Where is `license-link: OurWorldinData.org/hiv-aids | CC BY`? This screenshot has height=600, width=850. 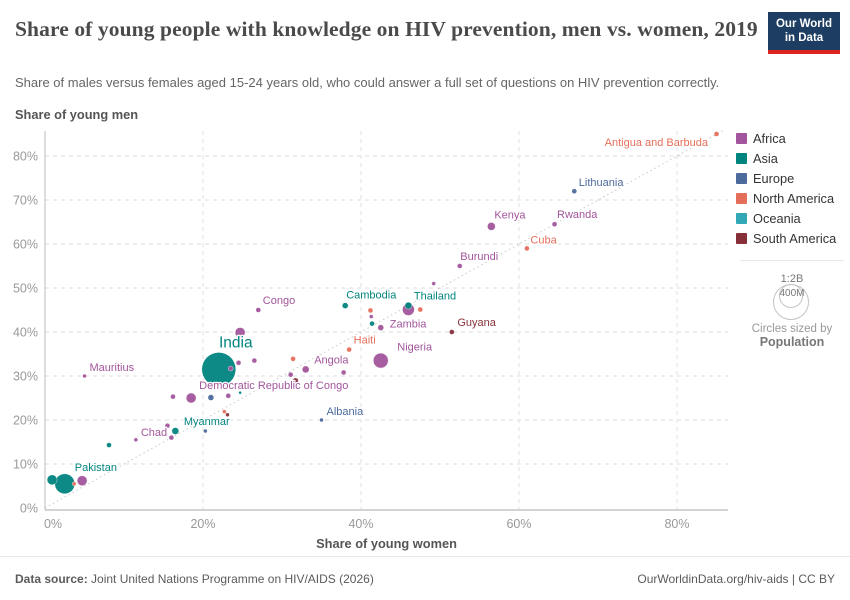
license-link: OurWorldinData.org/hiv-aids | CC BY is located at coordinates (736, 578).